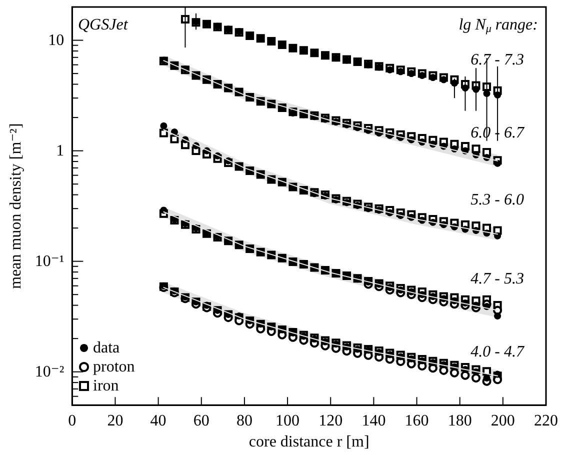  Describe the element at coordinates (288, 421) in the screenshot. I see `x-tick-label: 100` at that location.